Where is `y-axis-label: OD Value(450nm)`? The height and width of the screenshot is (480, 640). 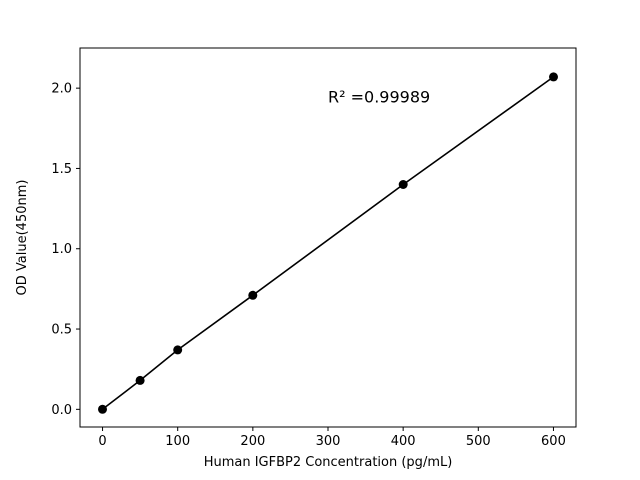 y-axis-label: OD Value(450nm) is located at coordinates (22, 238).